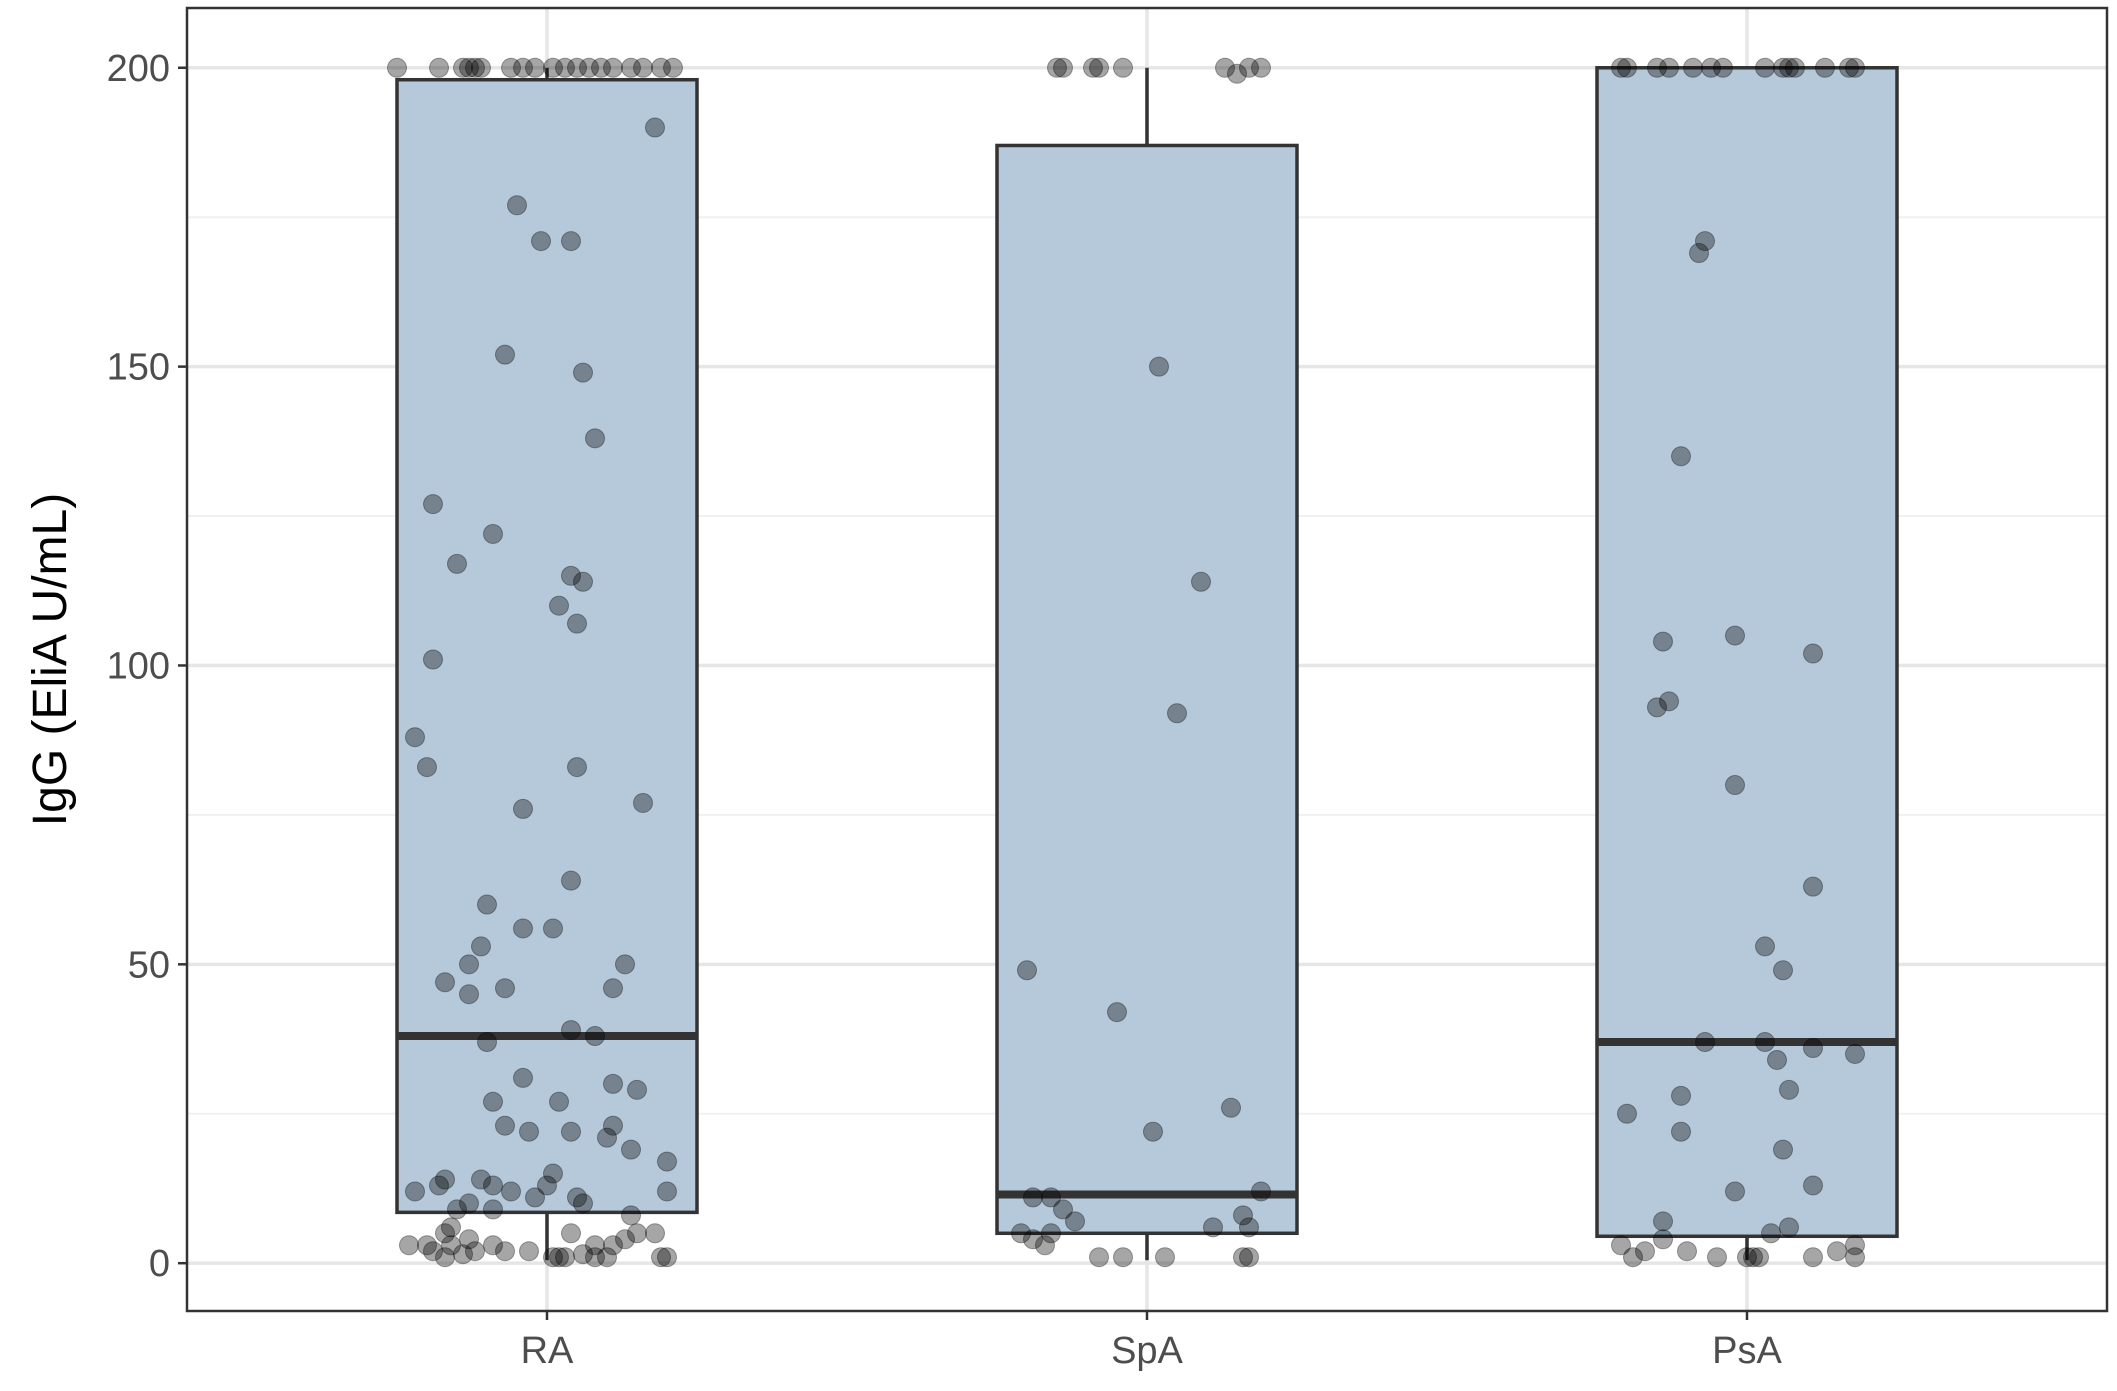  What do you see at coordinates (138, 69) in the screenshot?
I see `y-tick-label: 200` at bounding box center [138, 69].